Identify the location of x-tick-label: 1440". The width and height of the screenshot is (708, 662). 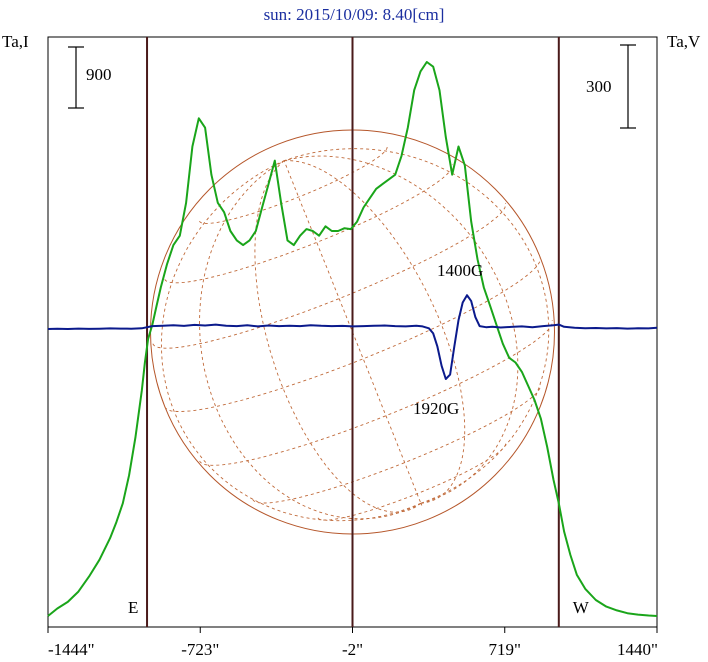
(637, 649).